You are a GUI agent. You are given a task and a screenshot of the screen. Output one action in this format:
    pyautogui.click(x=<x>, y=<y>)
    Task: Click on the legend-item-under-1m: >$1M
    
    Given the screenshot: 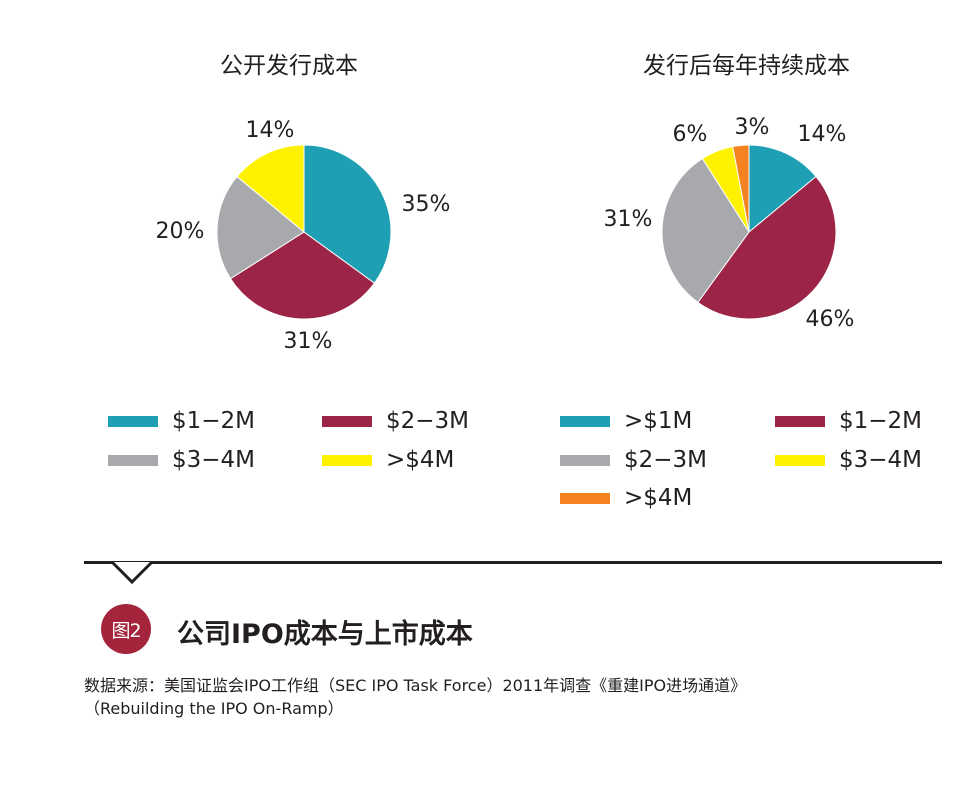 What is the action you would take?
    pyautogui.click(x=626, y=421)
    